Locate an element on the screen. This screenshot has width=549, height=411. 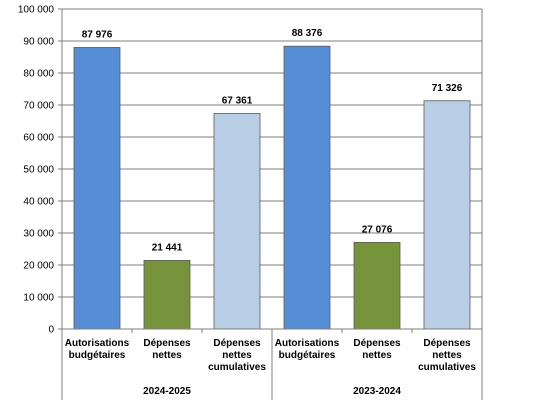
y-tick-label: 20 000 is located at coordinates (38, 266).